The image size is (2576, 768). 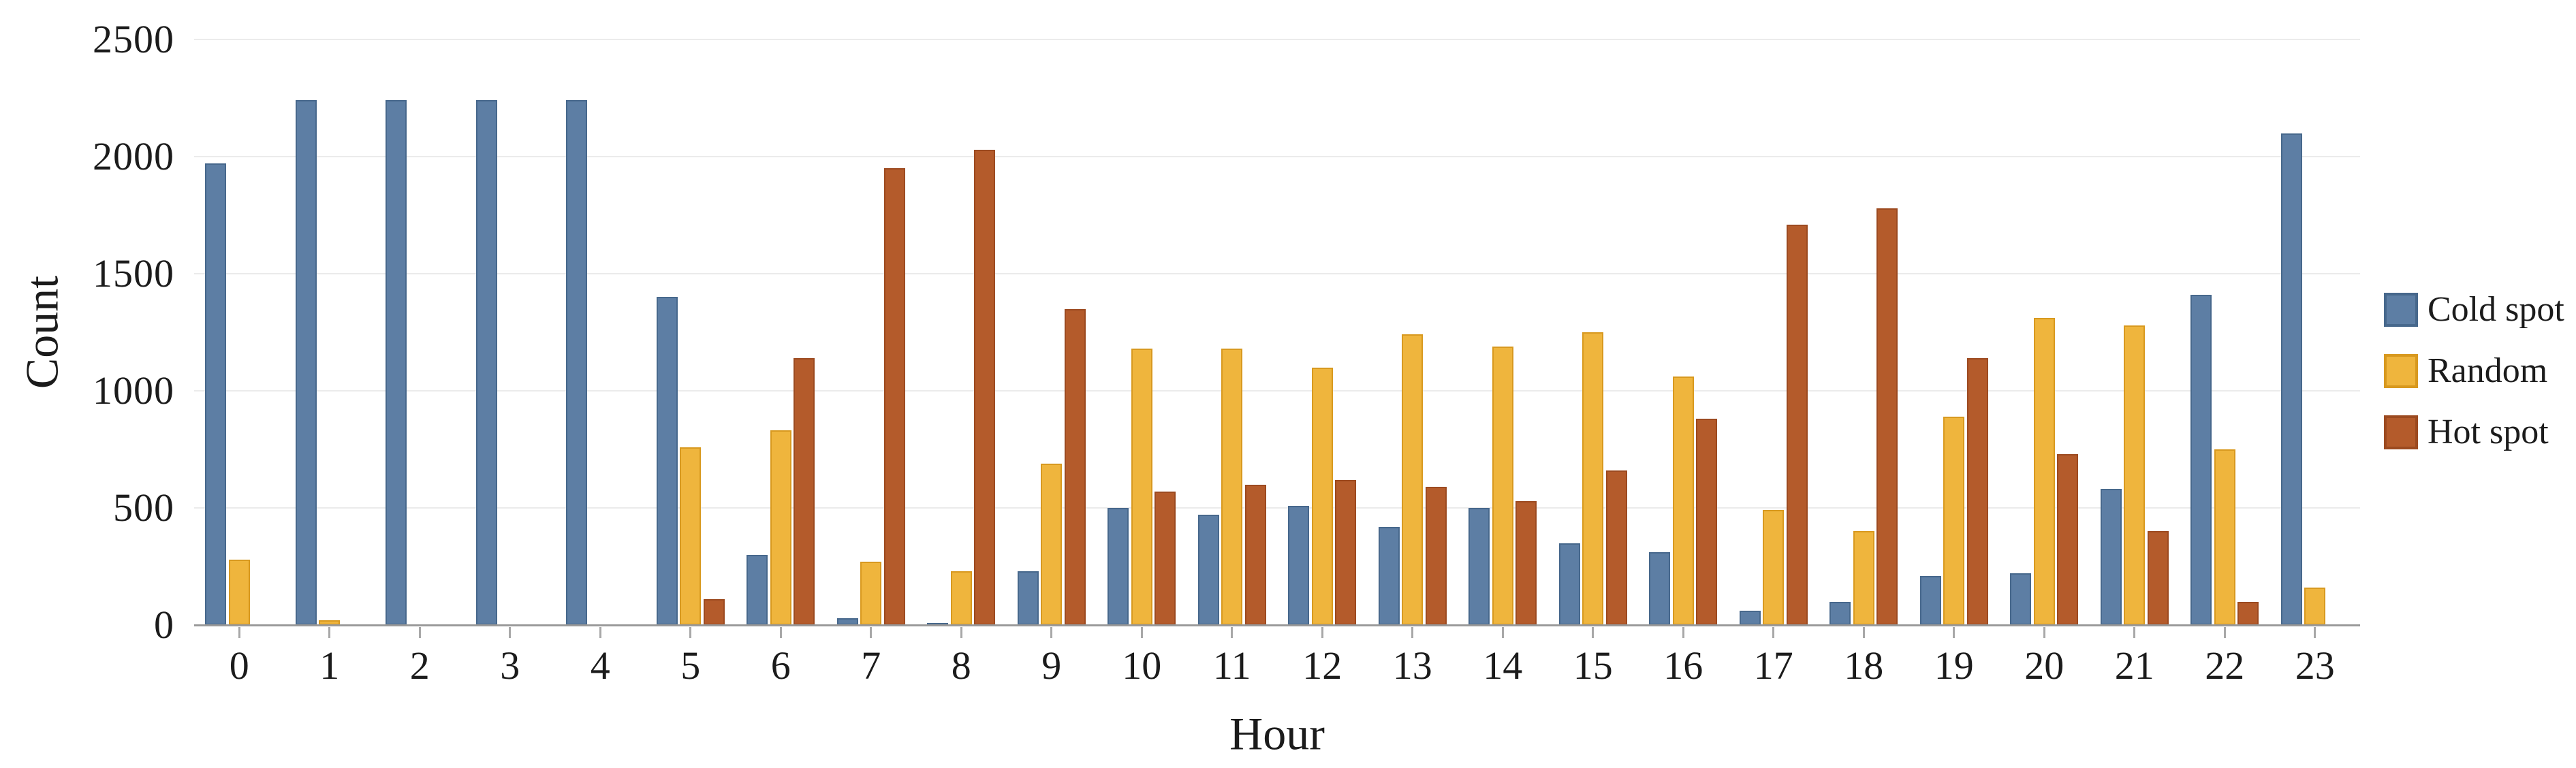 What do you see at coordinates (1322, 665) in the screenshot?
I see `x-tick-label-12: 12` at bounding box center [1322, 665].